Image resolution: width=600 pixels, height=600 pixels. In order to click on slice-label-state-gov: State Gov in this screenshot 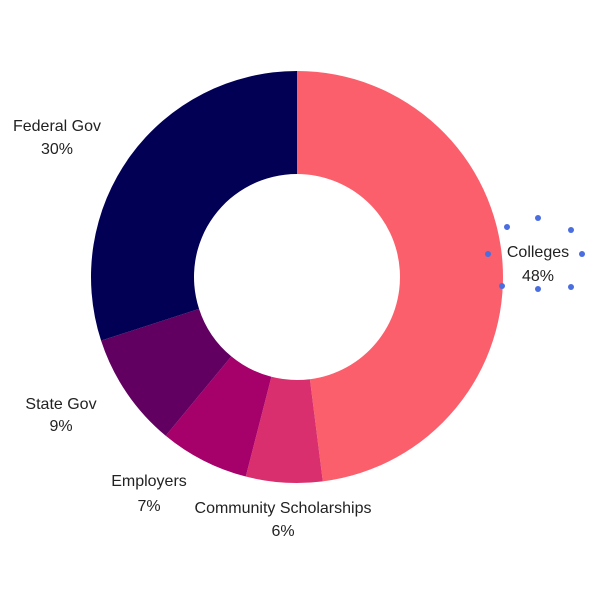, I will do `click(60, 404)`.